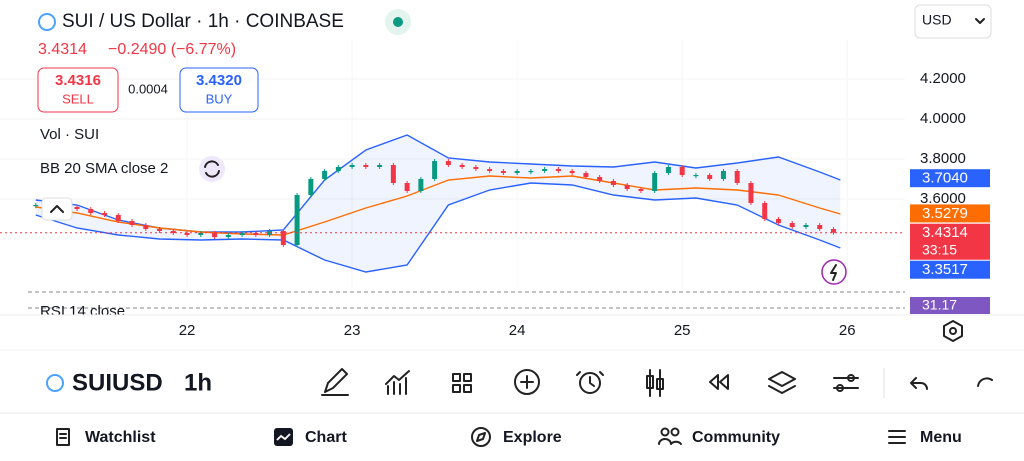 The height and width of the screenshot is (461, 1024). What do you see at coordinates (104, 168) in the screenshot?
I see `bb-legend: BB 20 SMA close 2` at bounding box center [104, 168].